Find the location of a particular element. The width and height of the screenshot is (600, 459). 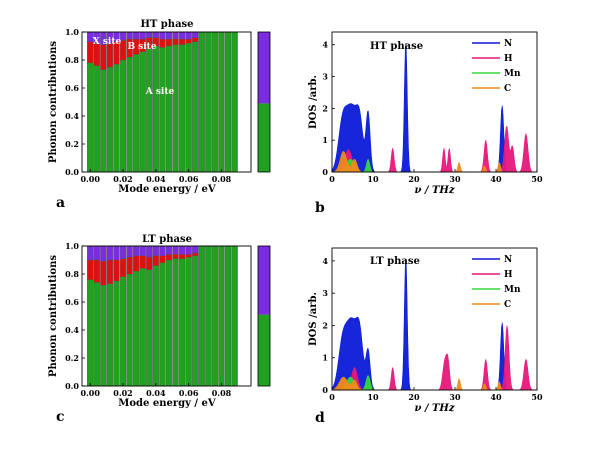

y-tick-label: 0.6 is located at coordinates (72, 302).